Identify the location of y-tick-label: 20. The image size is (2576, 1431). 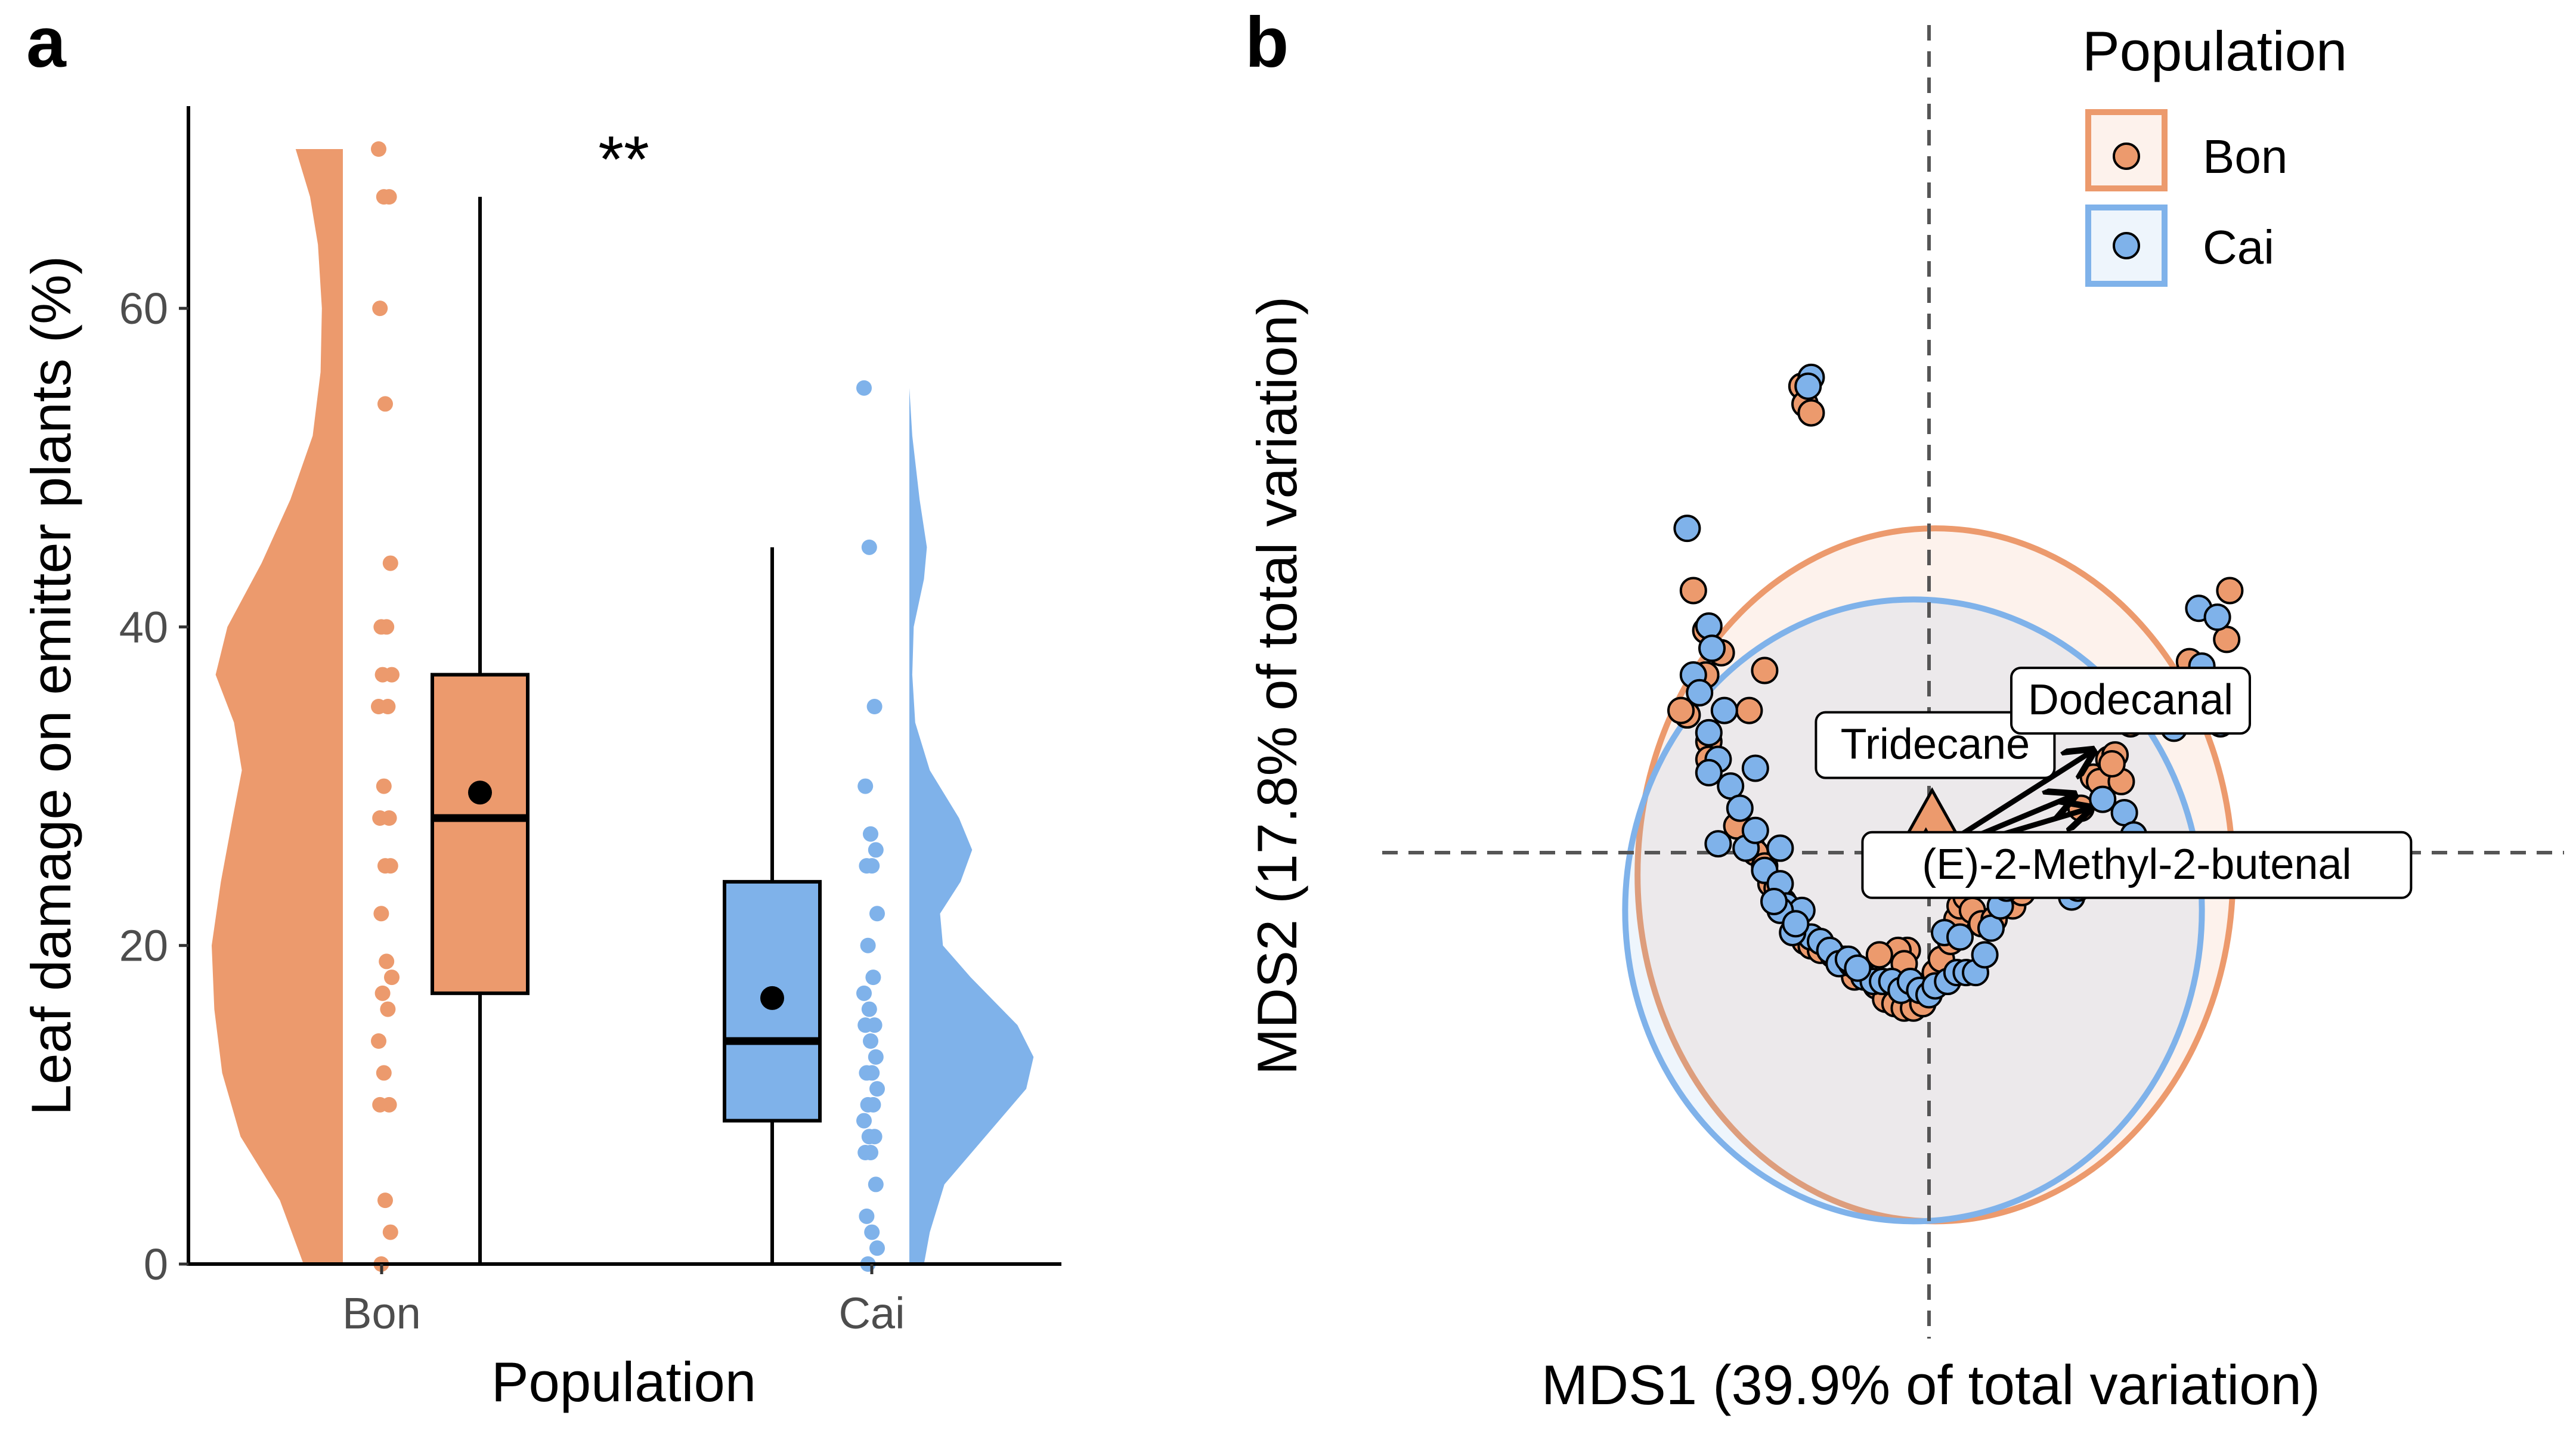
(144, 946).